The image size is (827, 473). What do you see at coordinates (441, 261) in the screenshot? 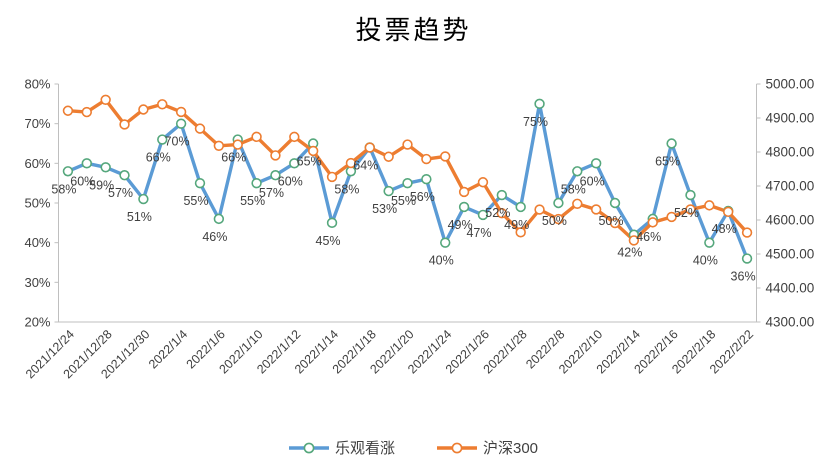
I see `optimistic-data-label: 40%` at bounding box center [441, 261].